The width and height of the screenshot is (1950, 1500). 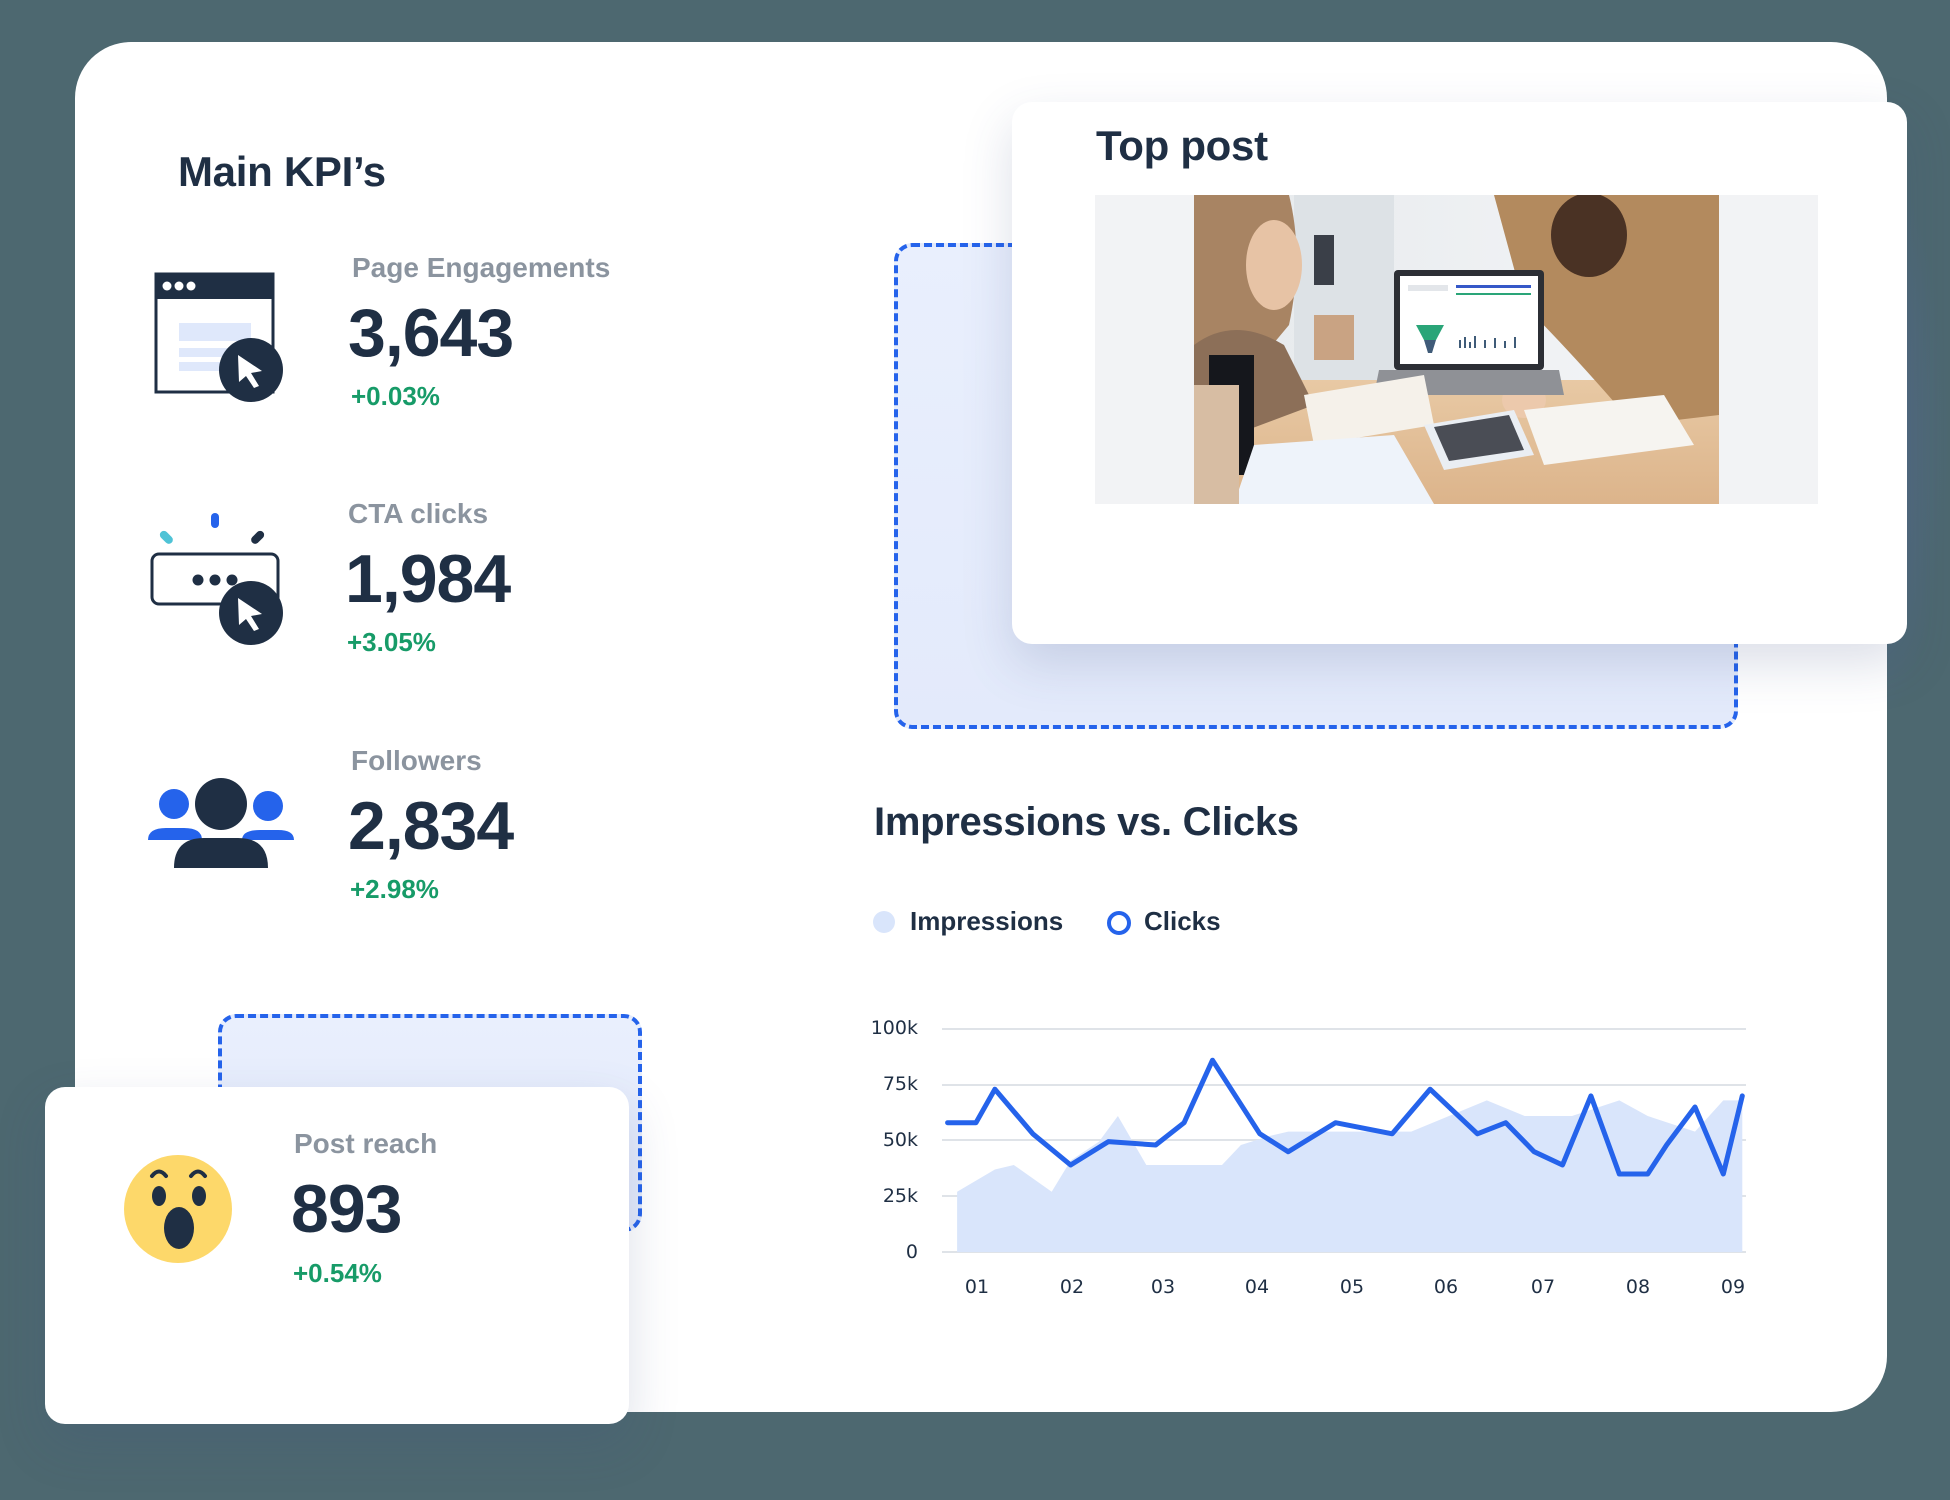 What do you see at coordinates (1345, 1117) in the screenshot?
I see `clicks-line` at bounding box center [1345, 1117].